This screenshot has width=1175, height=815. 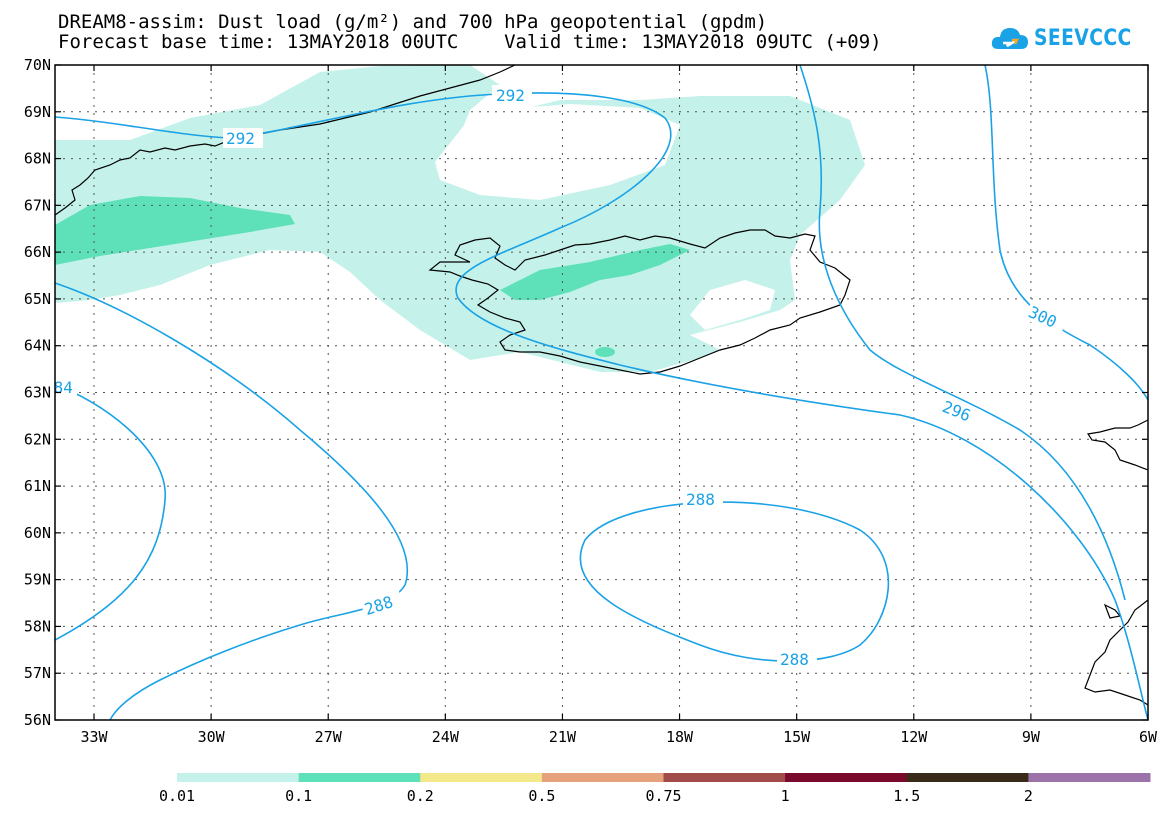 What do you see at coordinates (1031, 737) in the screenshot?
I see `lon-label: 9W` at bounding box center [1031, 737].